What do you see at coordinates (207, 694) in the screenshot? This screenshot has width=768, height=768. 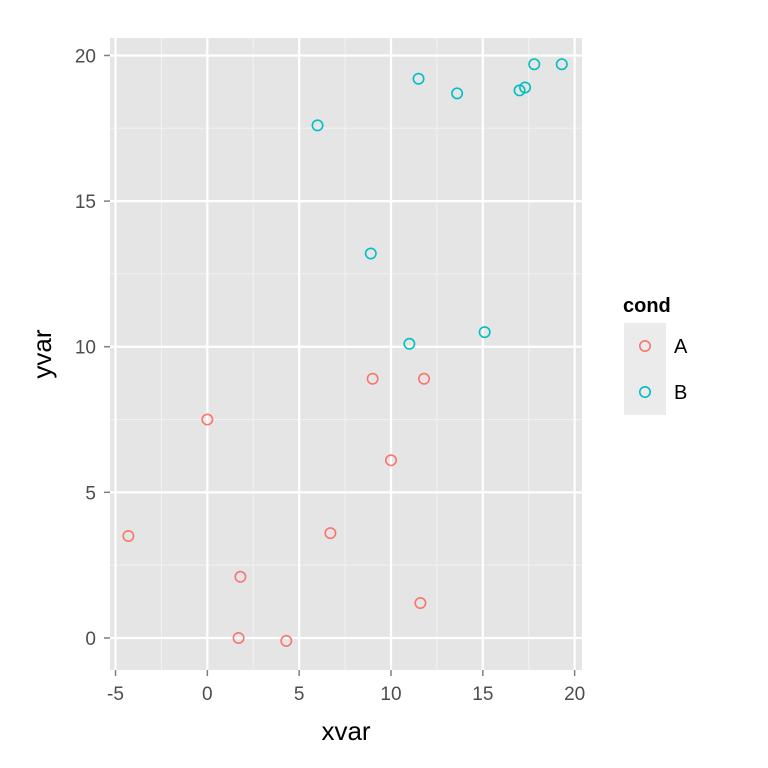 I see `x-tick-label: 0` at bounding box center [207, 694].